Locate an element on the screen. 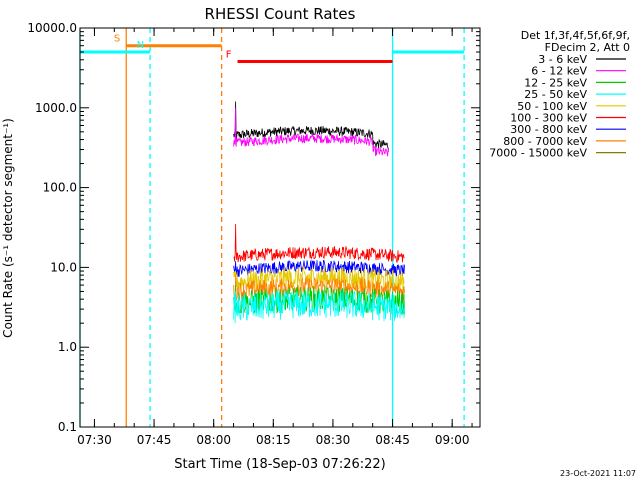 The height and width of the screenshot is (480, 640). x-axis-label: Start Time (18-Sep-03 07:26:22) is located at coordinates (280, 464).